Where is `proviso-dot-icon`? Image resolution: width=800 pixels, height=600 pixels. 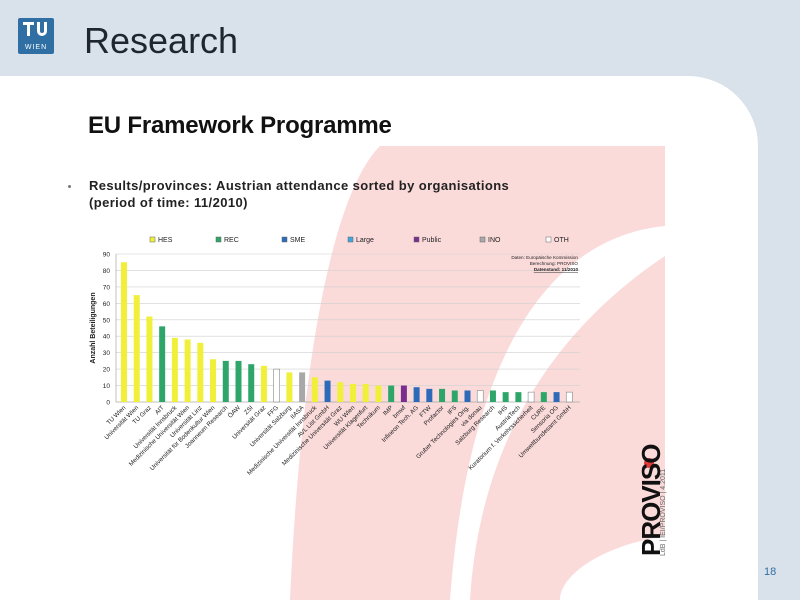 proviso-dot-icon is located at coordinates (649, 463).